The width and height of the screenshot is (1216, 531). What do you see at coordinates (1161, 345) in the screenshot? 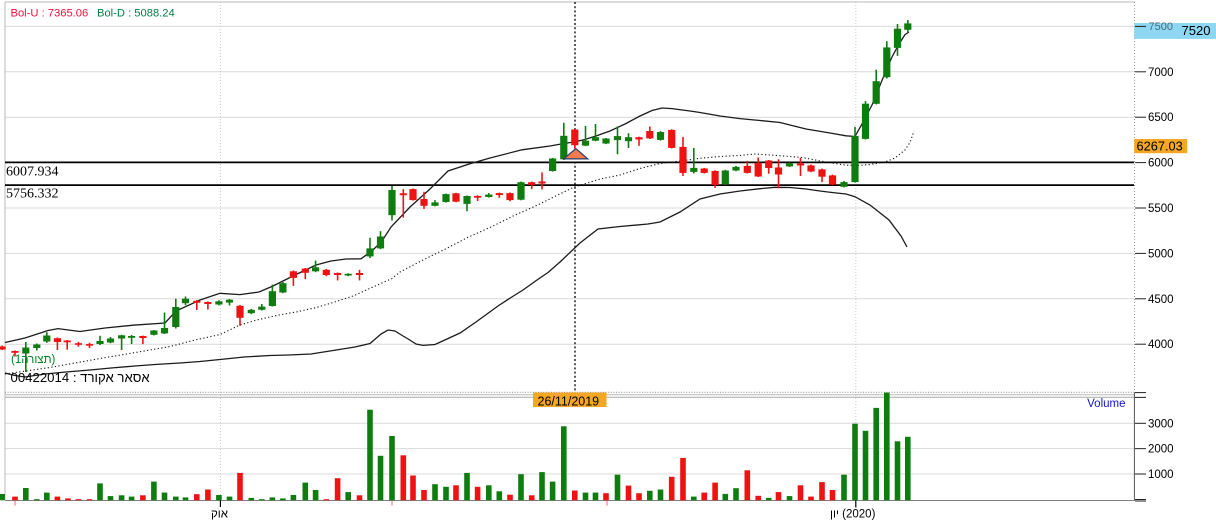
I see `svg-text: 4000` at bounding box center [1161, 345].